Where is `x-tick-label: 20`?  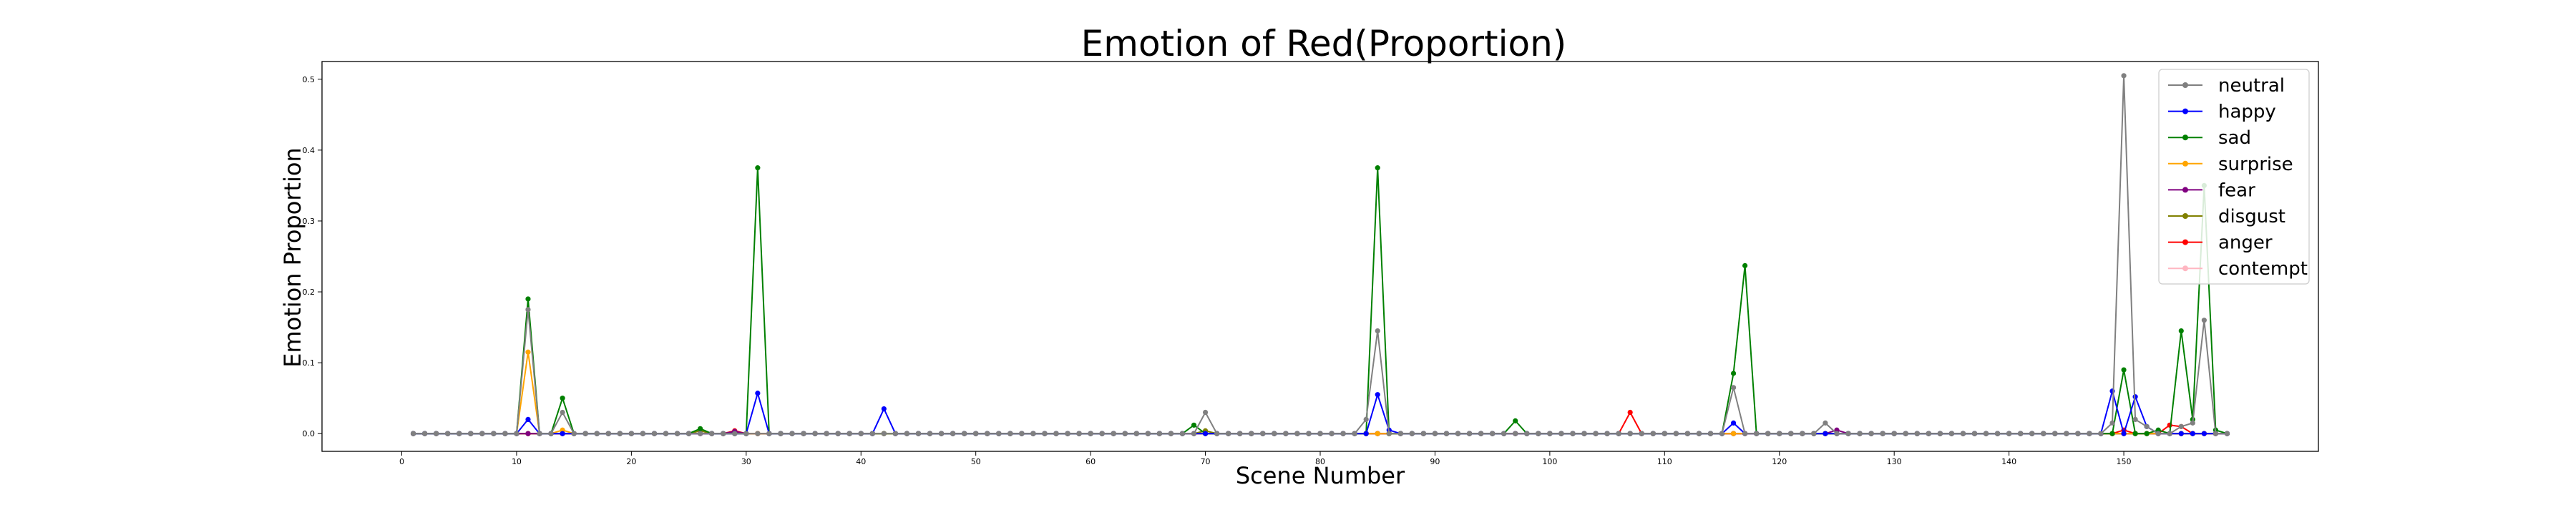
x-tick-label: 20 is located at coordinates (631, 461).